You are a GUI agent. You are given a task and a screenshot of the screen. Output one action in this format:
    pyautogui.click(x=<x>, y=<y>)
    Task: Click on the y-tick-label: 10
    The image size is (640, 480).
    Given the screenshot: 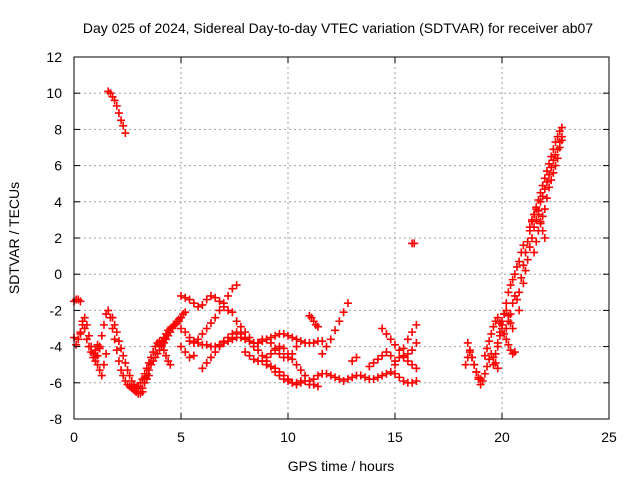 What is the action you would take?
    pyautogui.click(x=54, y=93)
    